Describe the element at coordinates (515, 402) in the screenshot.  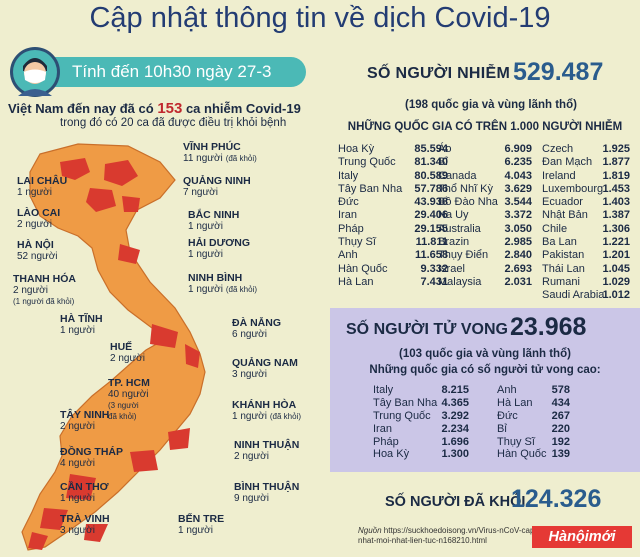
I see `country-name: Hà Lan` at that location.